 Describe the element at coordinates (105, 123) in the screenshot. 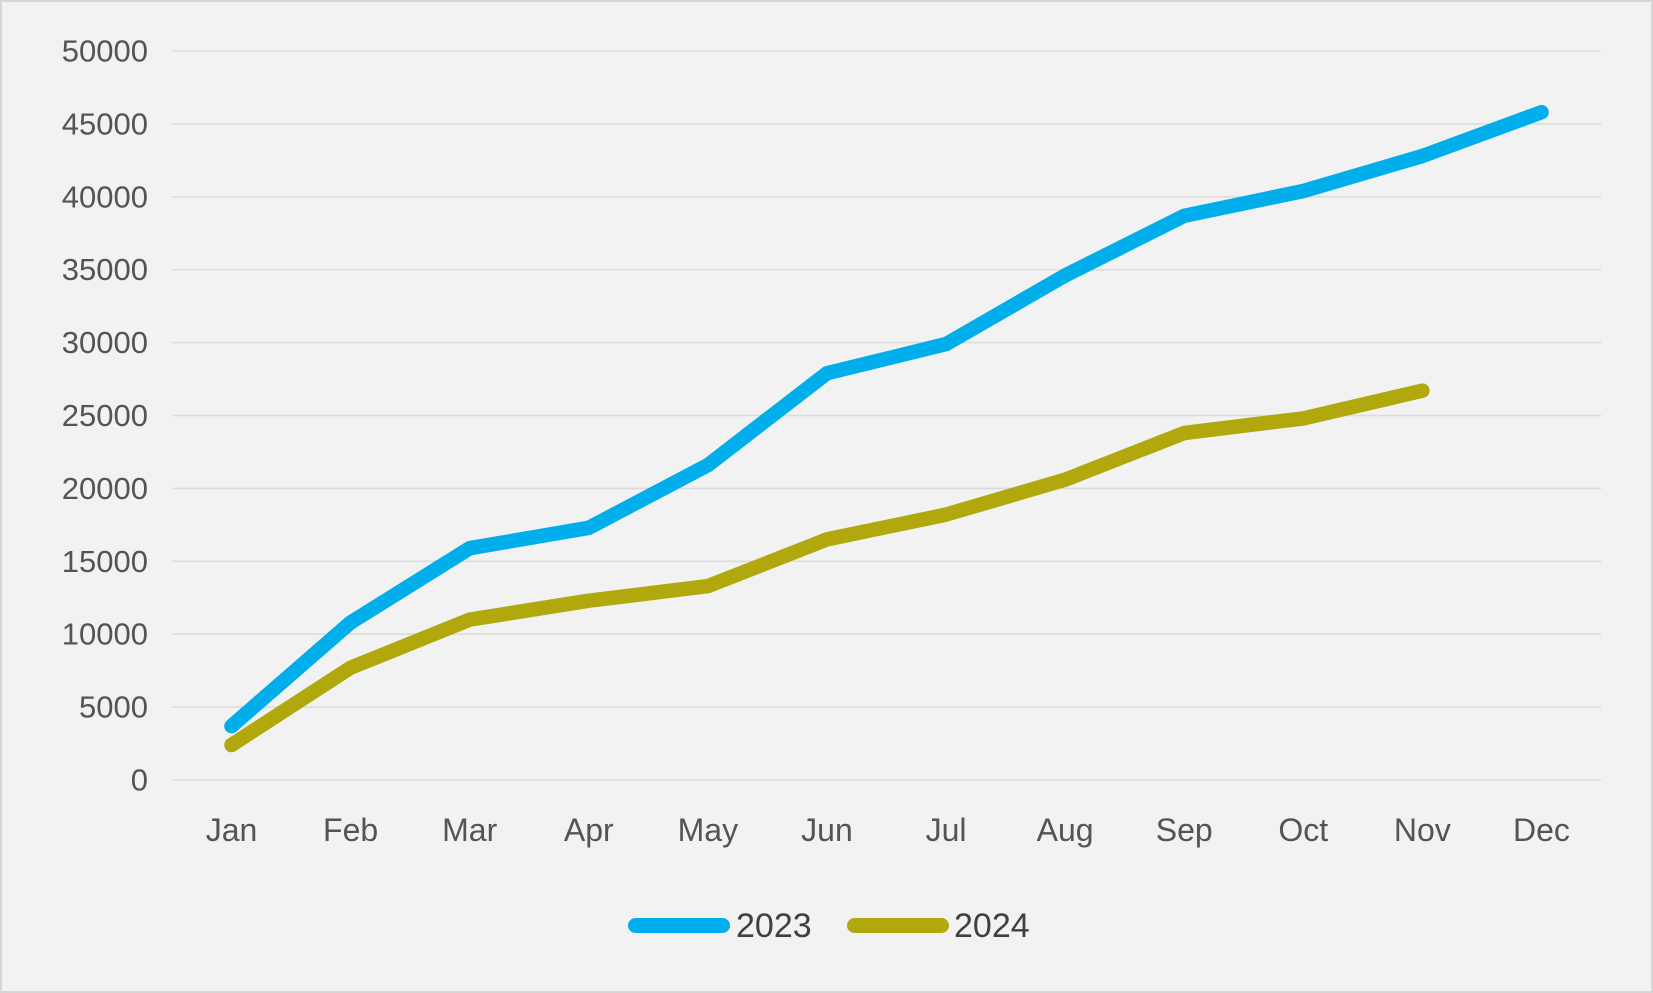

I see `y-axis-tick-label: 45000` at that location.